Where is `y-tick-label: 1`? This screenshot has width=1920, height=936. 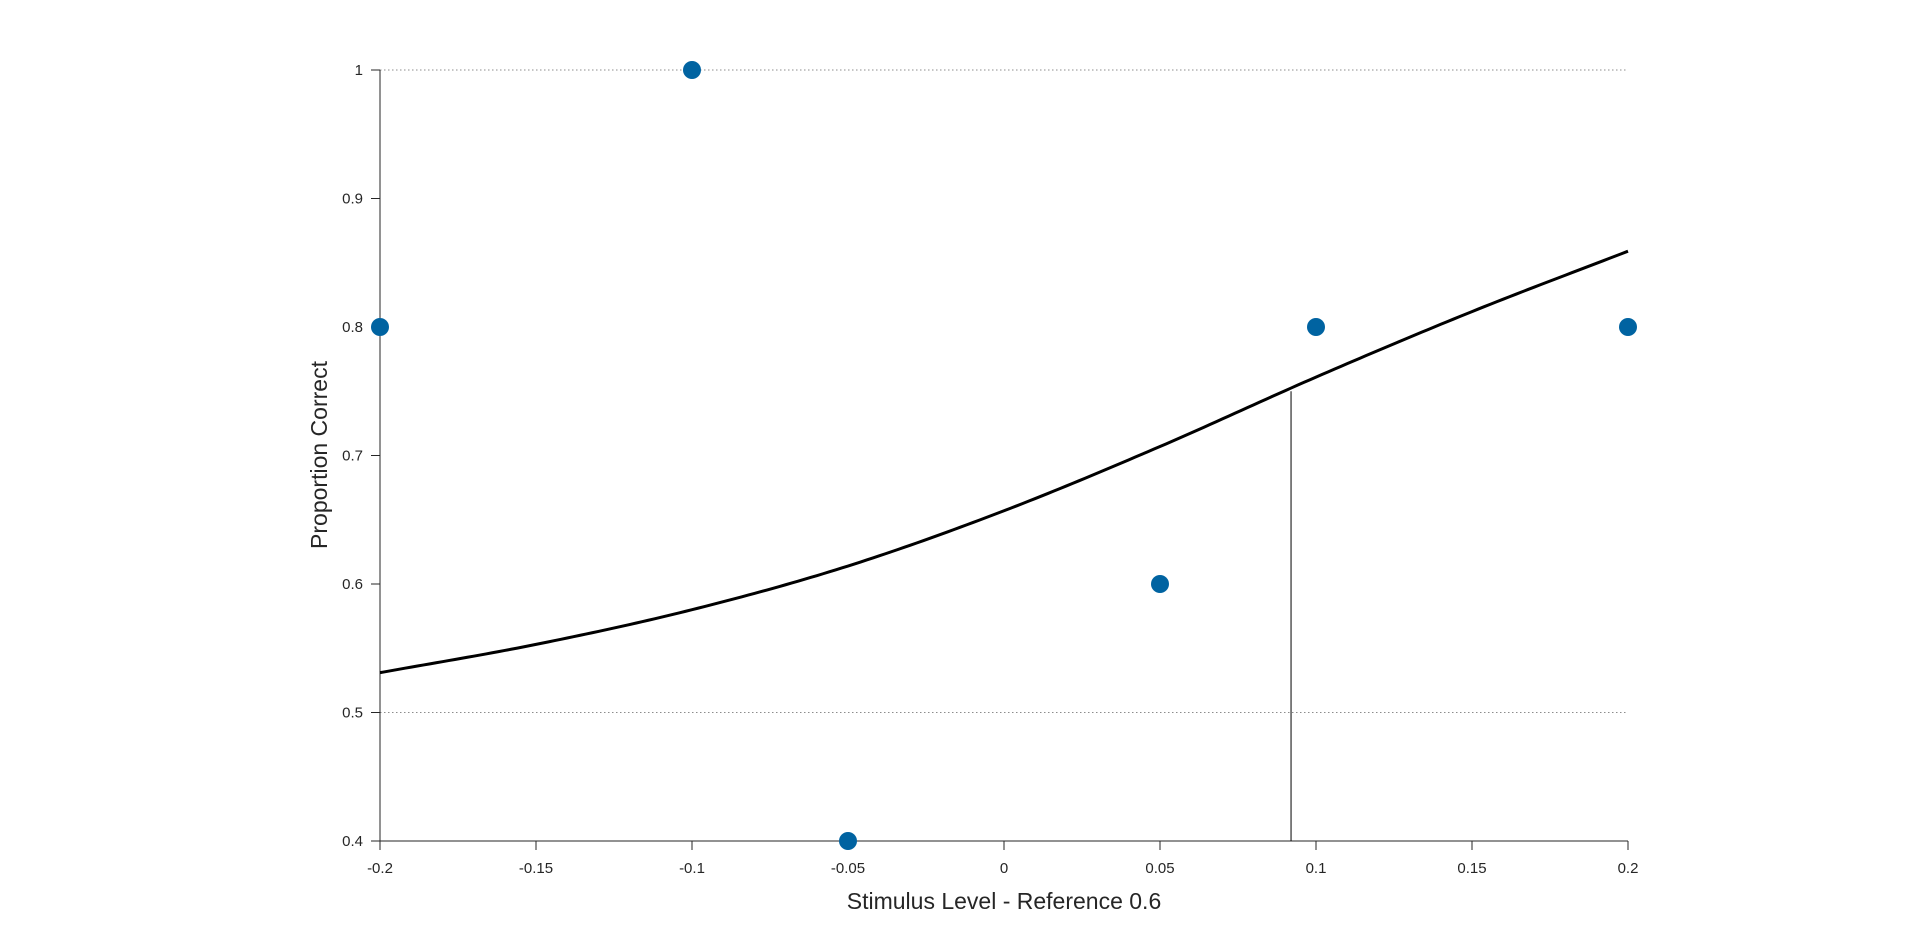 y-tick-label: 1 is located at coordinates (359, 70).